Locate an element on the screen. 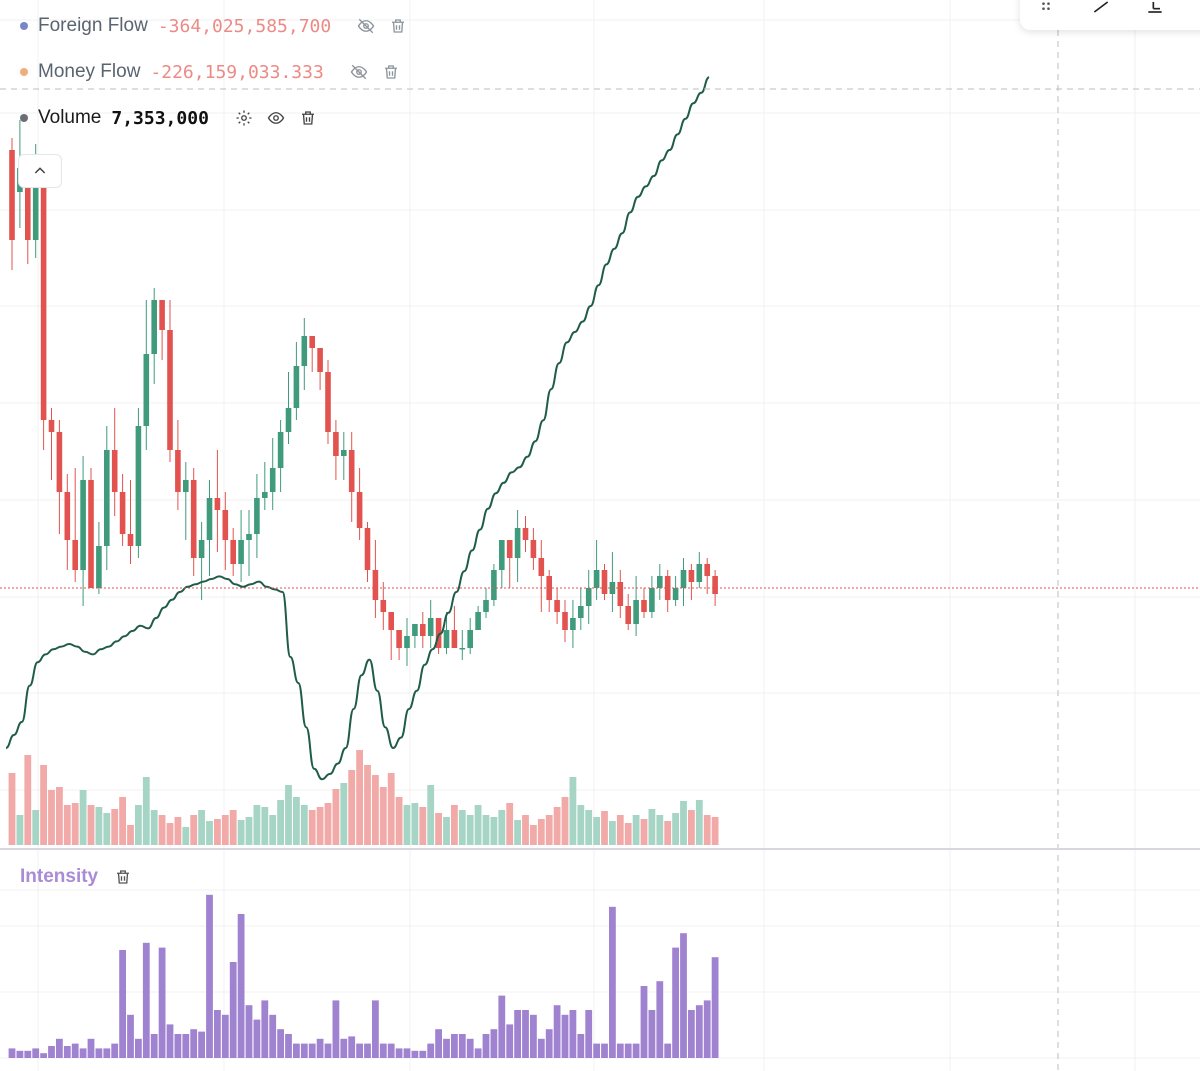 The width and height of the screenshot is (1200, 1071). money-flow-dot is located at coordinates (24, 72).